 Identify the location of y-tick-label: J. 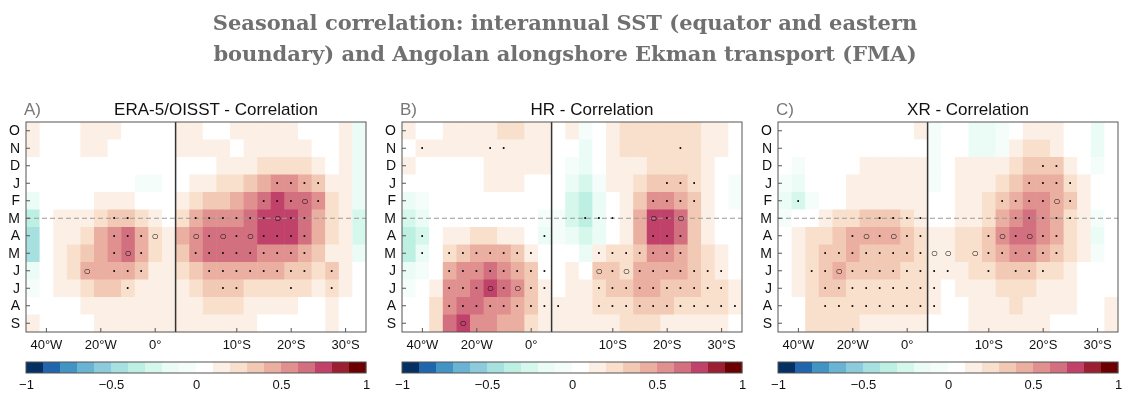
(392, 287).